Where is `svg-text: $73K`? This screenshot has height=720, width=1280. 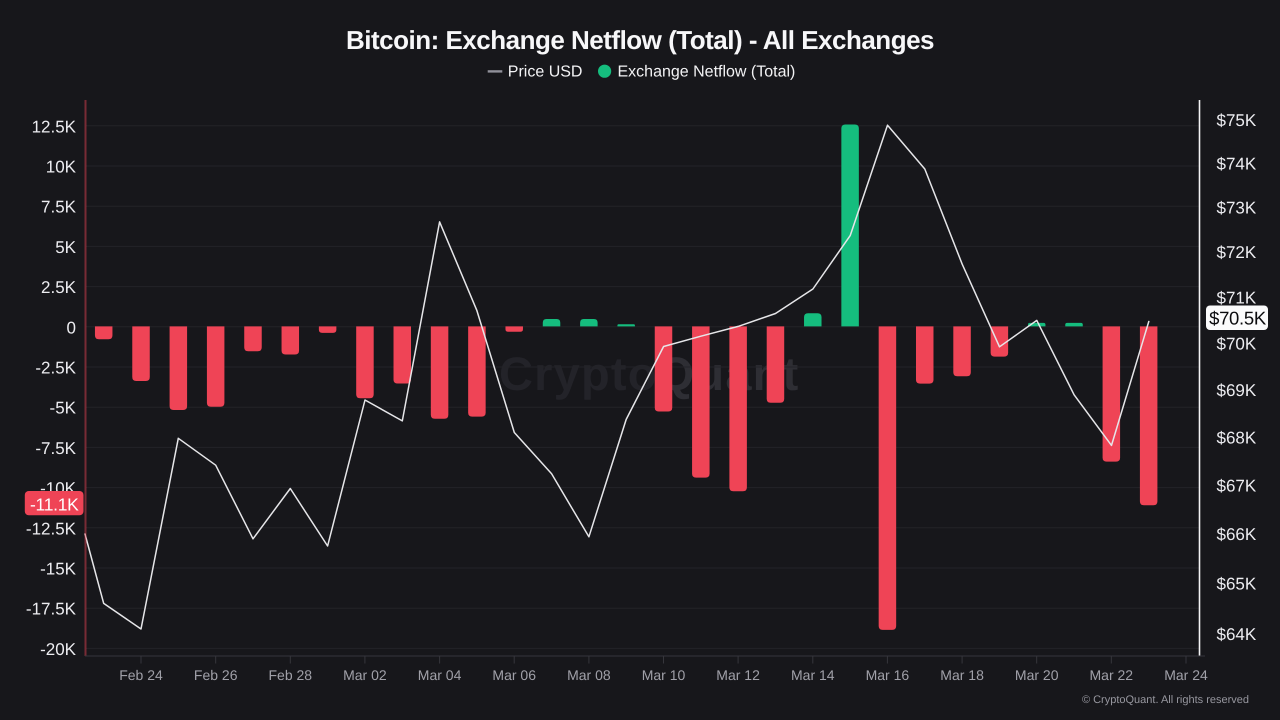 svg-text: $73K is located at coordinates (1237, 207).